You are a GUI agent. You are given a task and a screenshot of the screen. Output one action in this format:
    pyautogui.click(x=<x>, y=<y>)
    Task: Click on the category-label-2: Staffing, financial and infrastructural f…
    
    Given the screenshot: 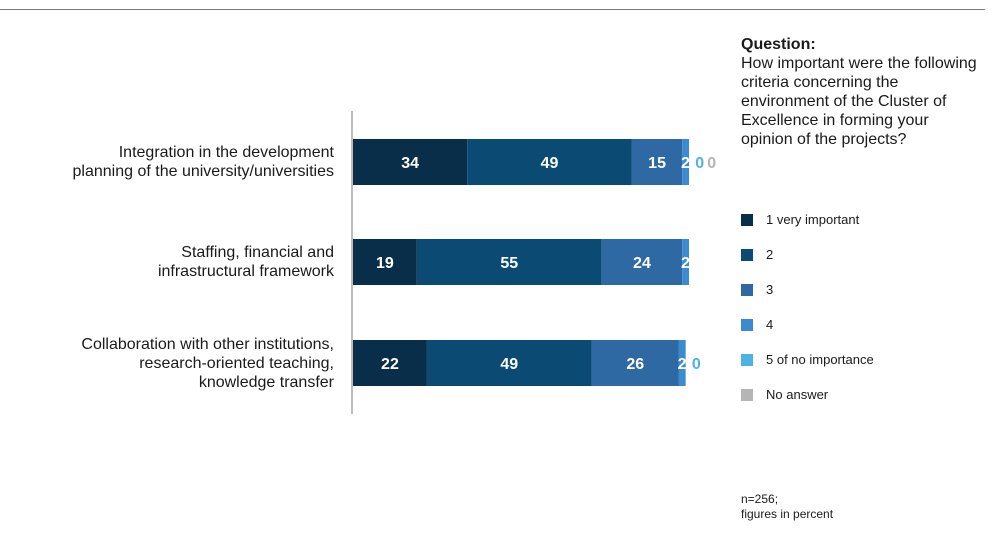 What is the action you would take?
    pyautogui.click(x=246, y=262)
    